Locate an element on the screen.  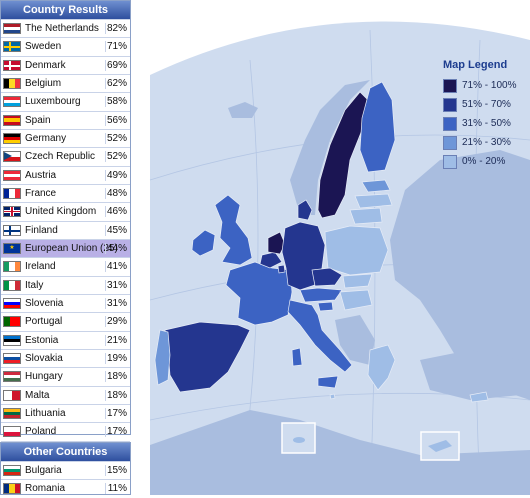
country-row-bg: Bulgaria 15% is located at coordinates (65, 470).